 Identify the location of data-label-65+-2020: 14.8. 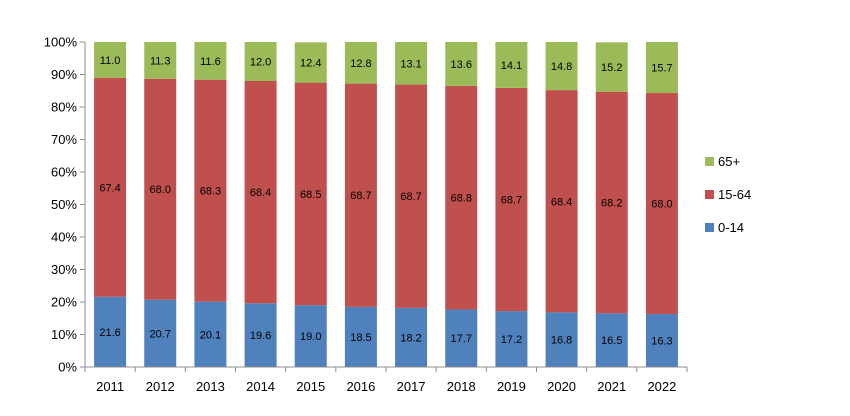
(561, 67).